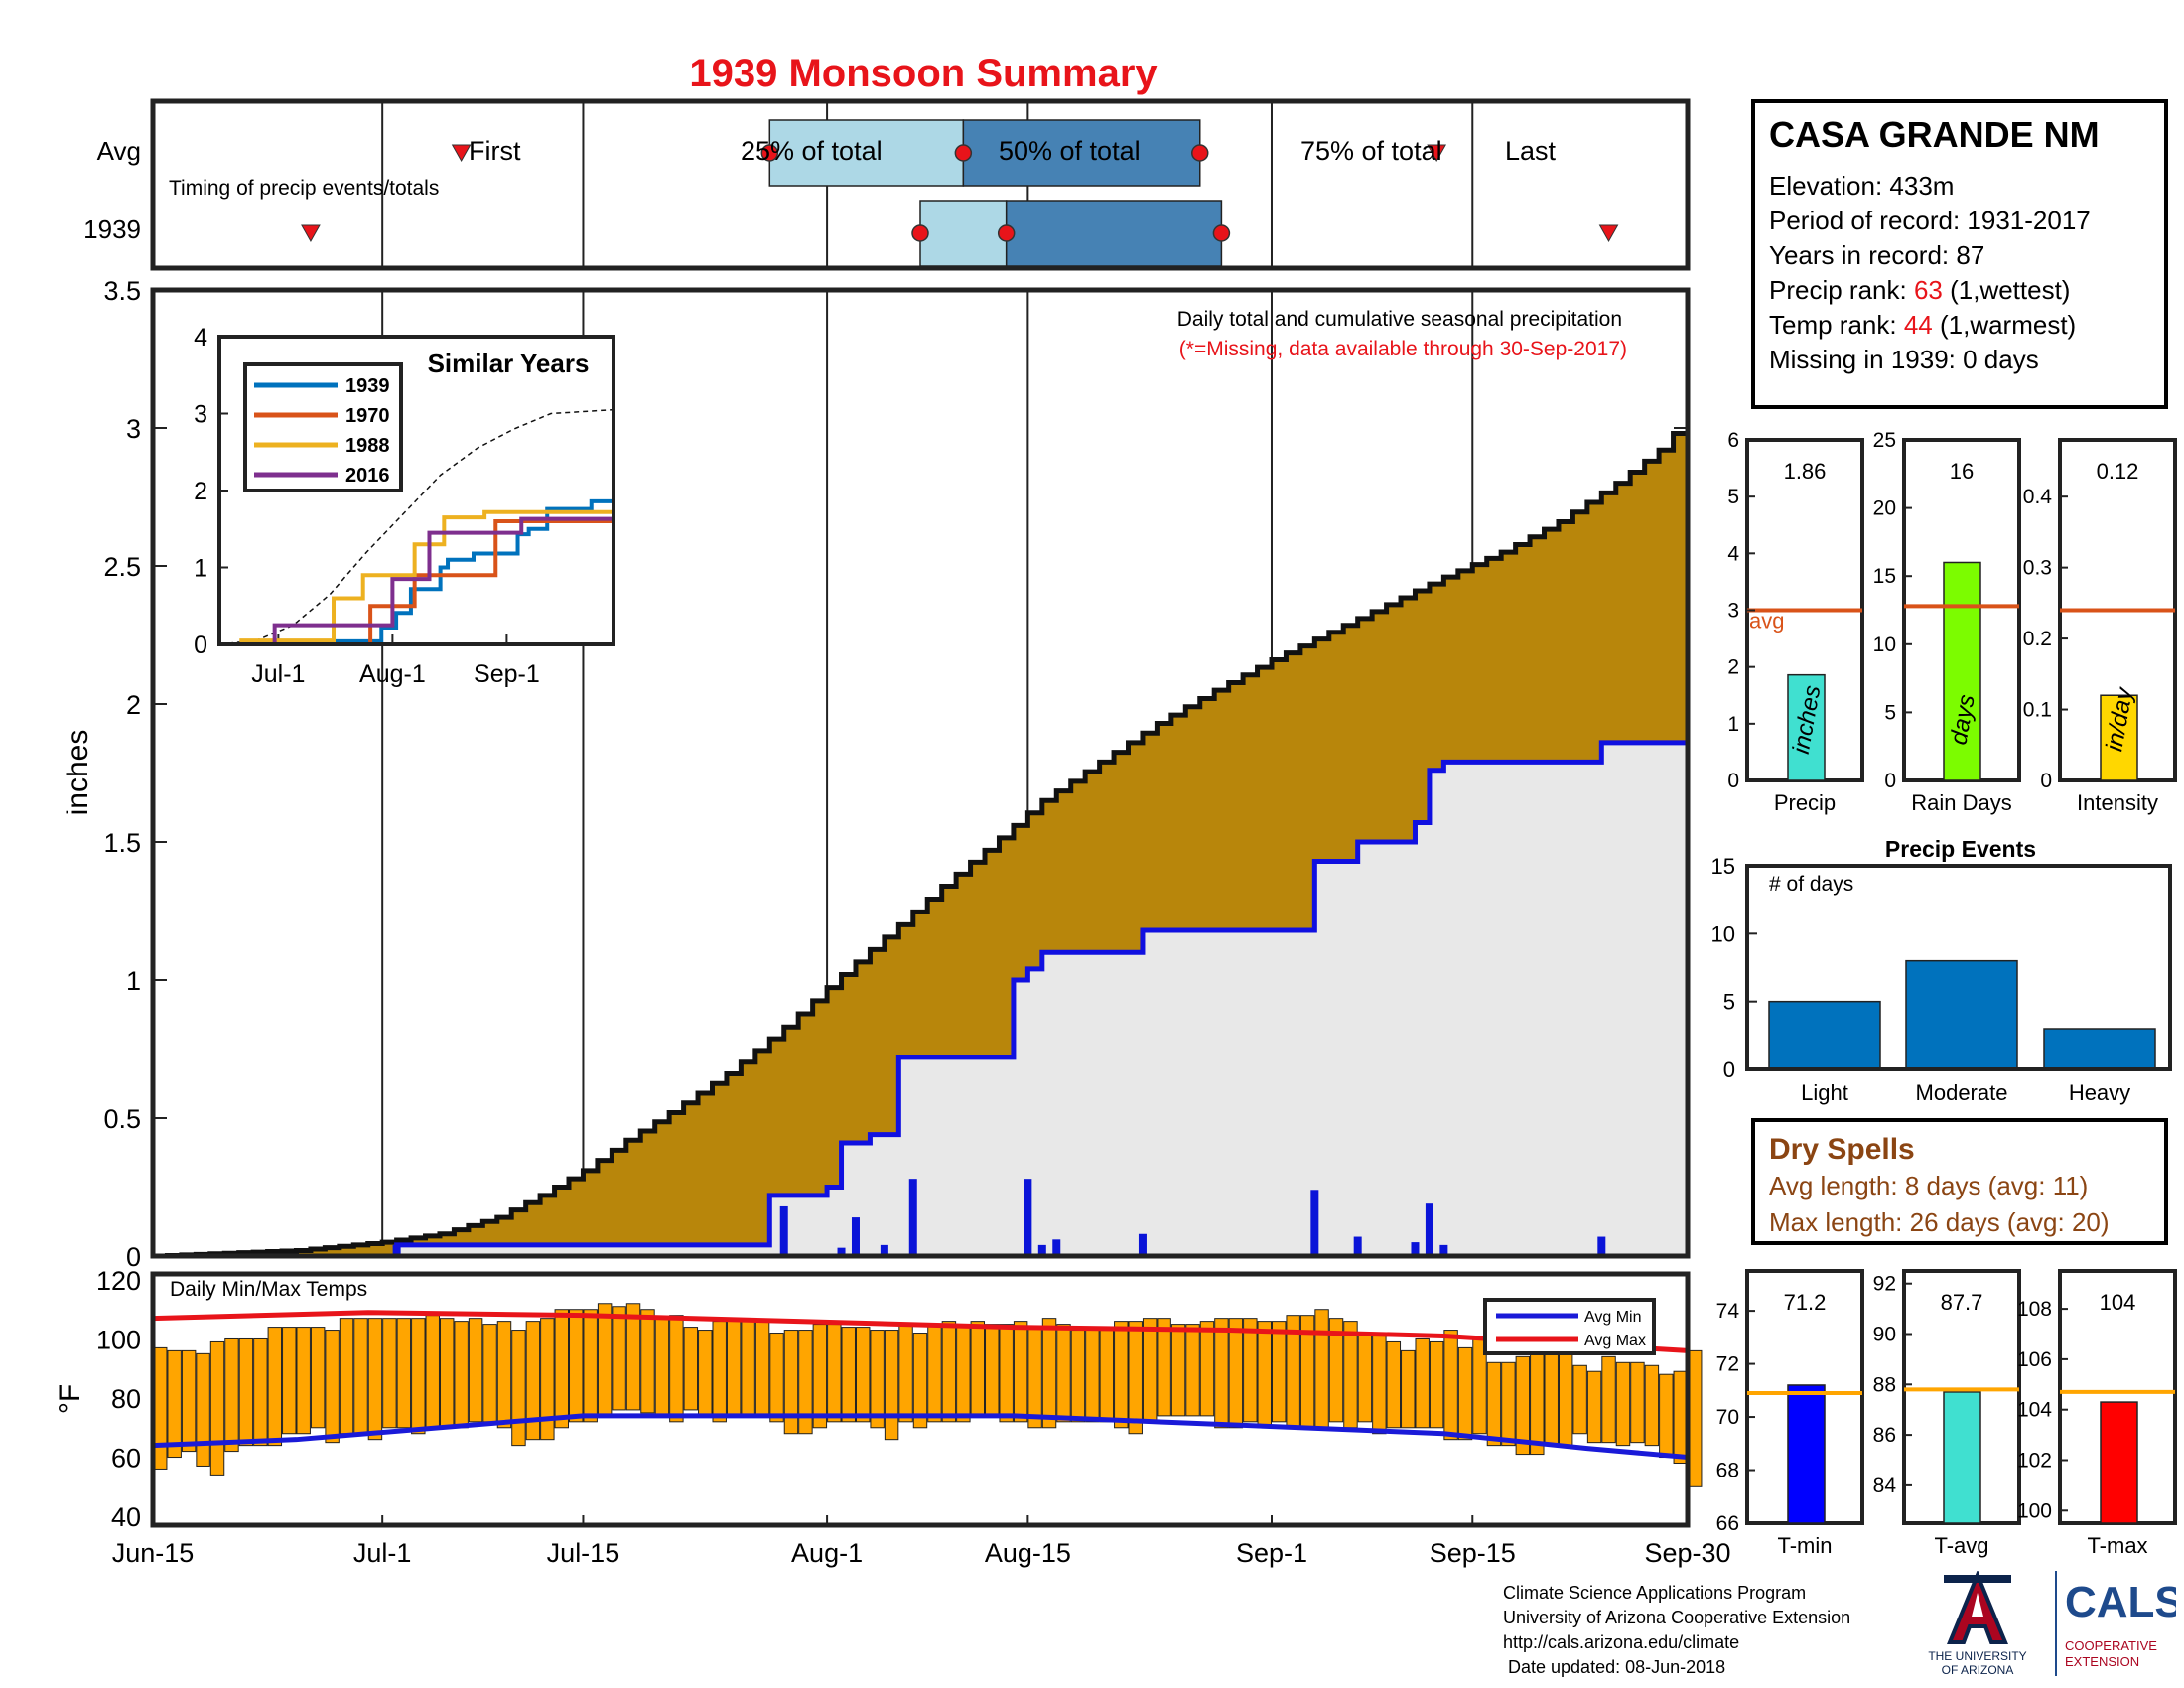 Image resolution: width=2184 pixels, height=1688 pixels. I want to click on cals-line2: EXTENSION, so click(2102, 1661).